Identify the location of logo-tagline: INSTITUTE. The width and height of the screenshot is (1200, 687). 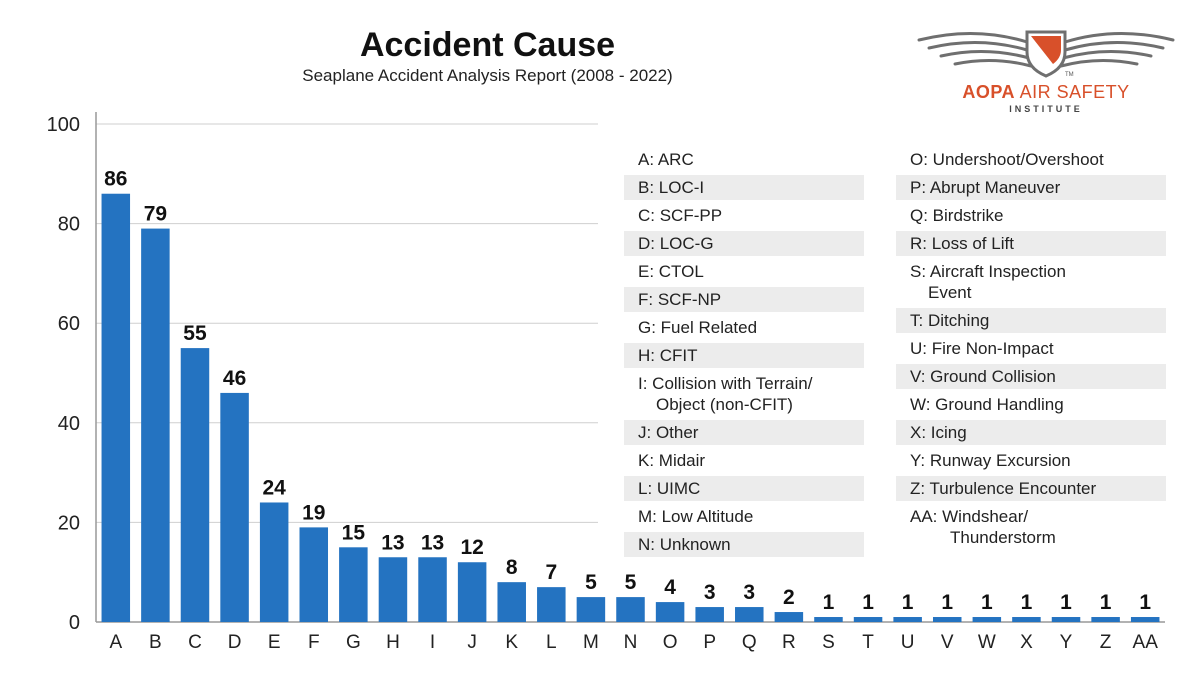
(1046, 109).